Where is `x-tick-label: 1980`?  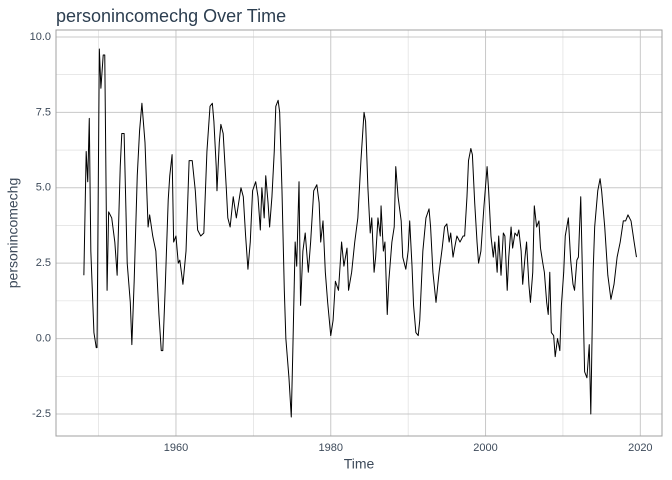
x-tick-label: 1980 is located at coordinates (331, 448).